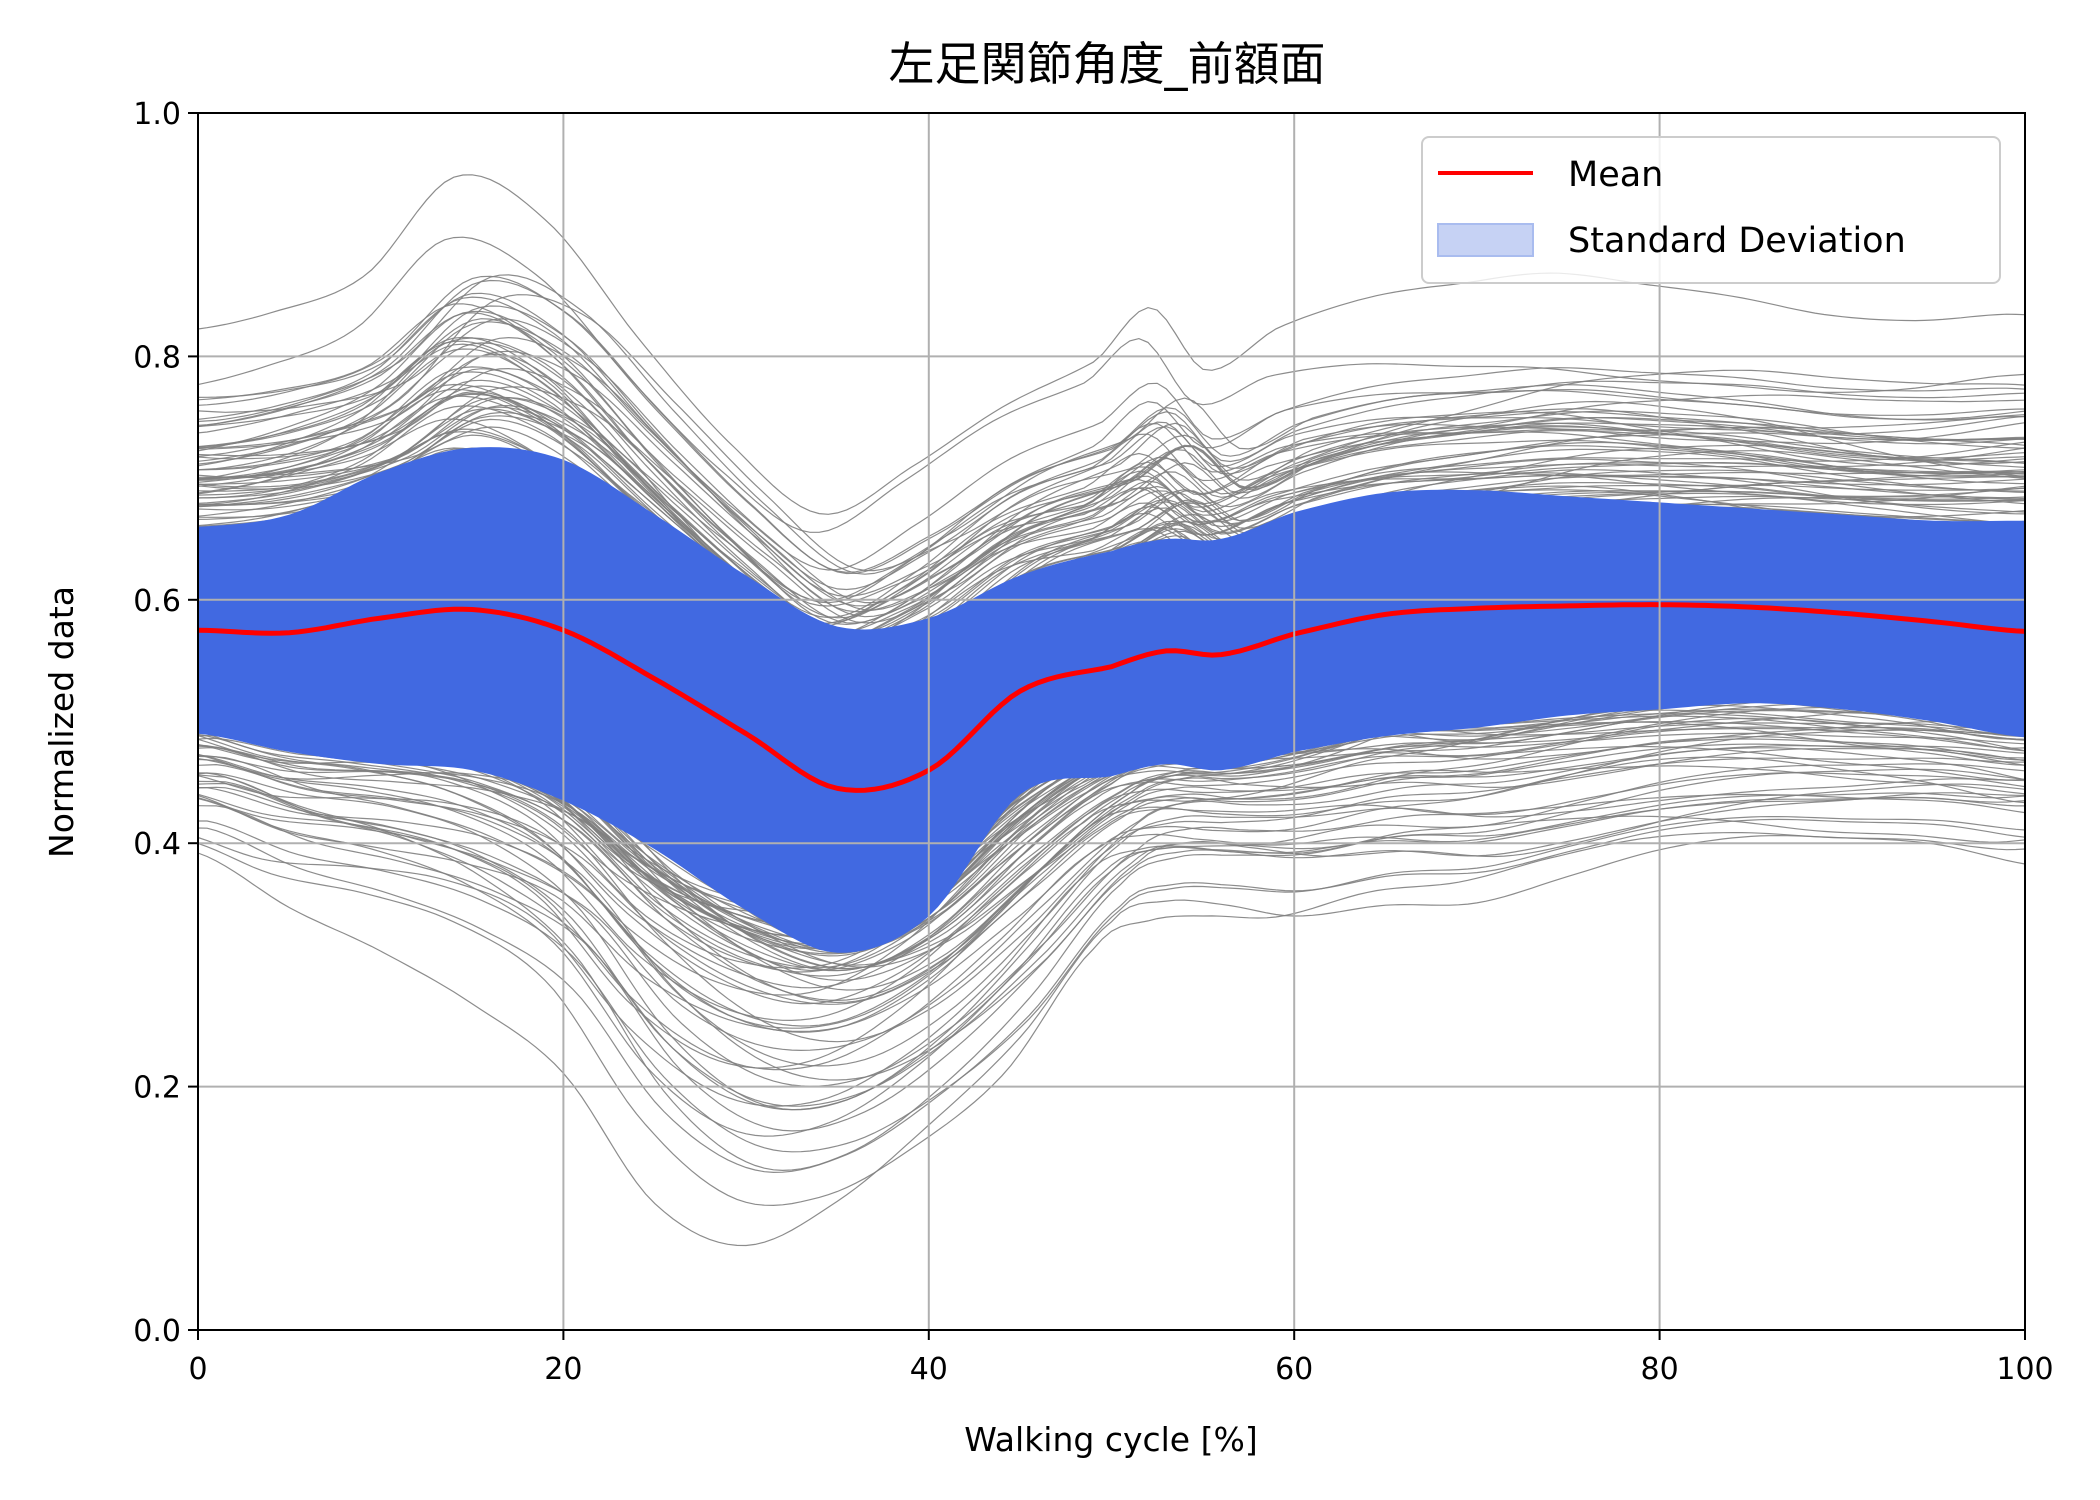  What do you see at coordinates (157, 114) in the screenshot?
I see `y-tick-label: 1.0` at bounding box center [157, 114].